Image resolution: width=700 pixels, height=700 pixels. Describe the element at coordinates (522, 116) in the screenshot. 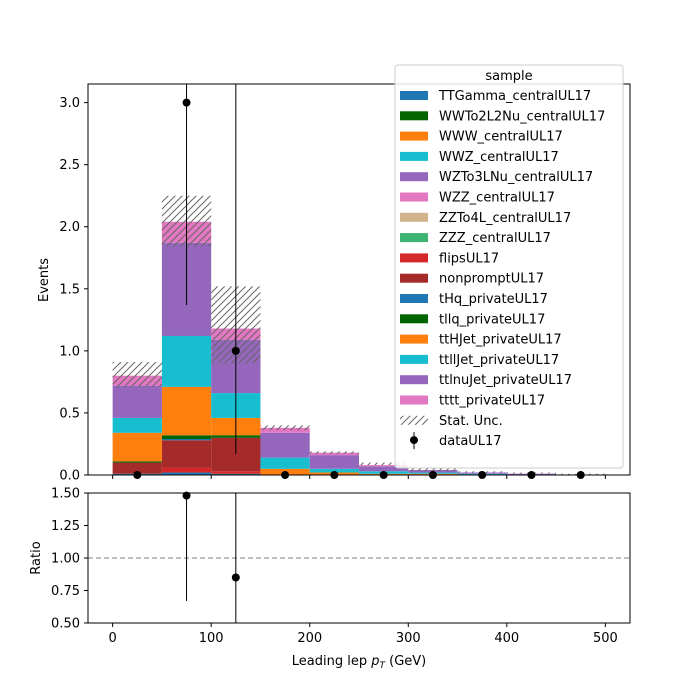

I see `legend-label: WWTo2L2Nu_centralUL17` at that location.